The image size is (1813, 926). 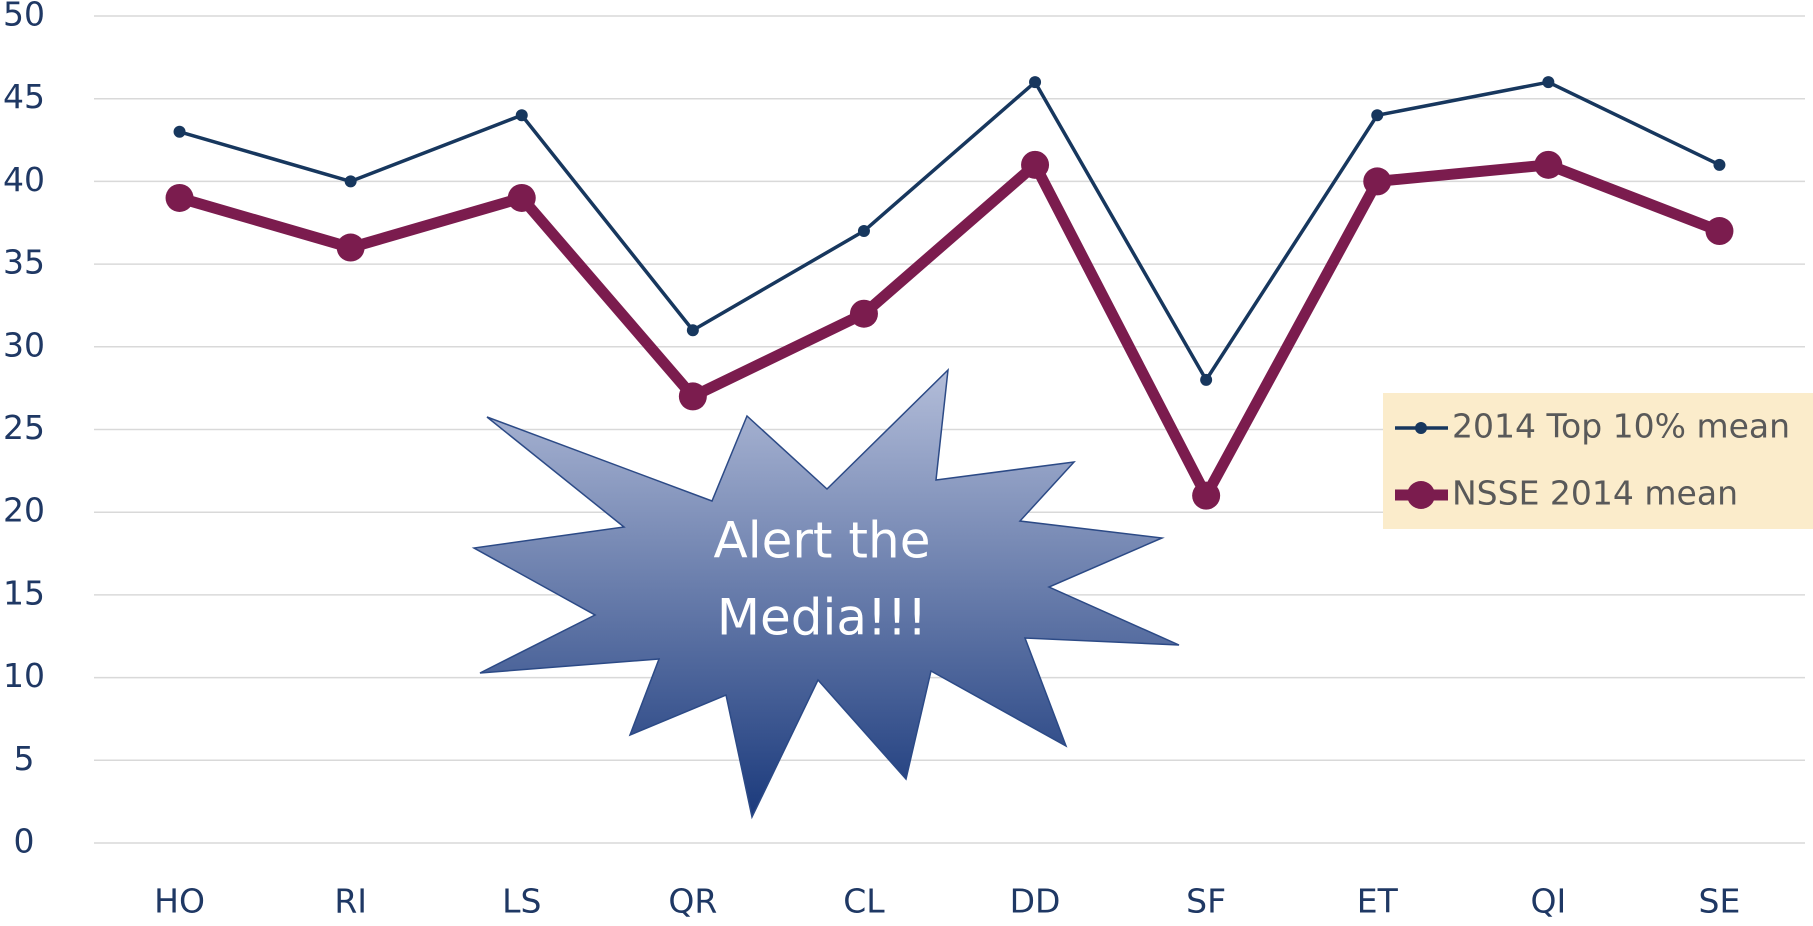 What do you see at coordinates (24, 427) in the screenshot?
I see `y-tick-label: 25` at bounding box center [24, 427].